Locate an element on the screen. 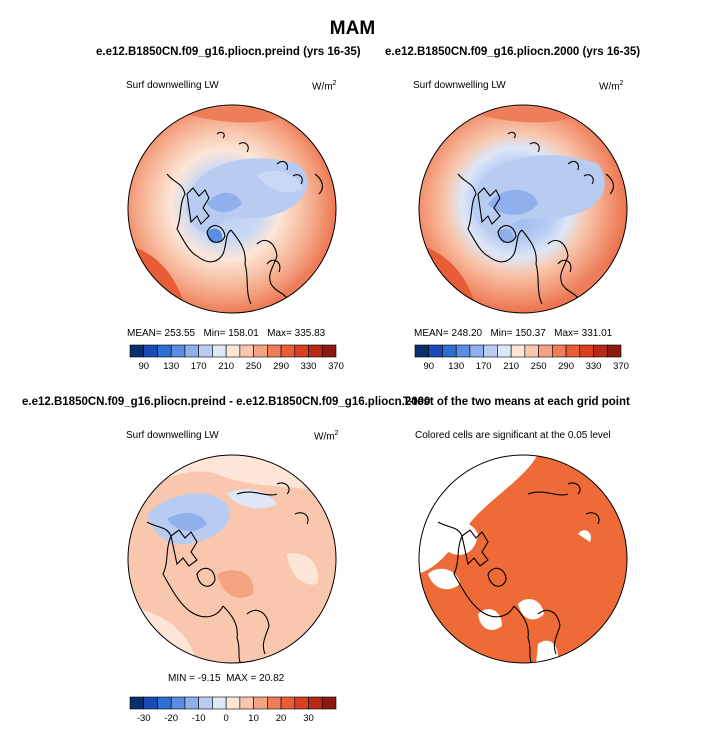 The height and width of the screenshot is (752, 705). panel-1-colorbar-tick-label: 210 is located at coordinates (226, 366).